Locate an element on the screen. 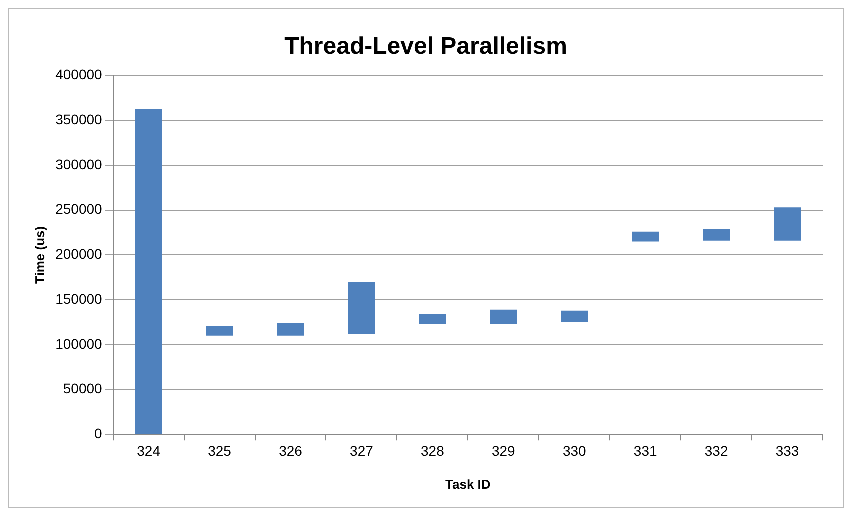 This screenshot has height=516, width=852. x-tick-label: 330 is located at coordinates (574, 450).